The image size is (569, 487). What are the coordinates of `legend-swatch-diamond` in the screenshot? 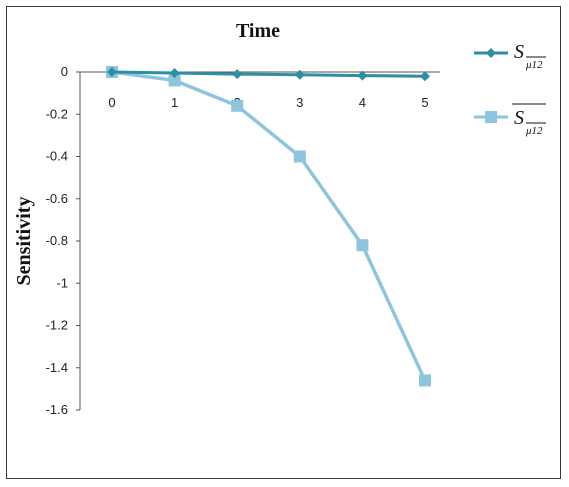 It's located at (491, 53).